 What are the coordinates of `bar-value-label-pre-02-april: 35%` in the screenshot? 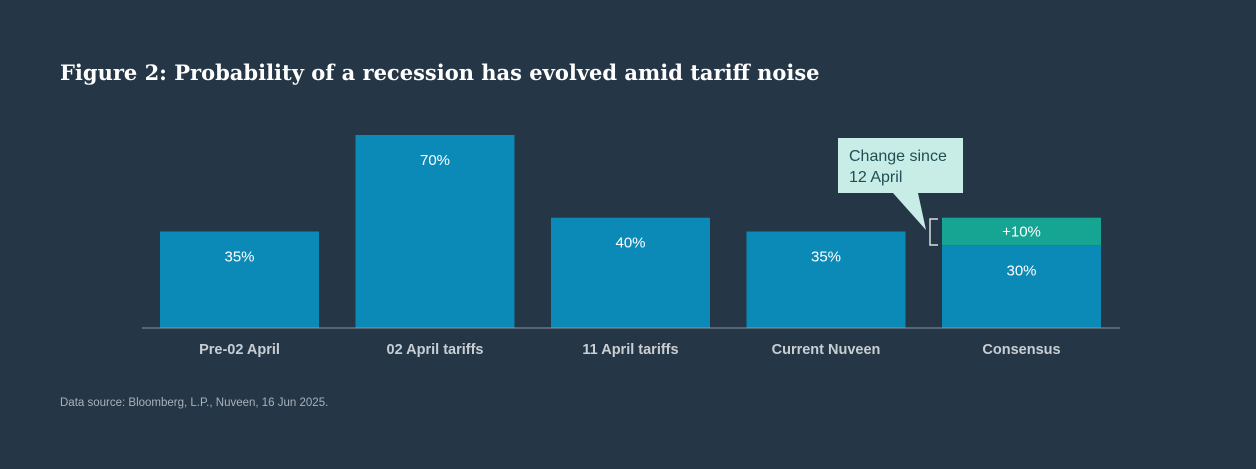 It's located at (239, 257).